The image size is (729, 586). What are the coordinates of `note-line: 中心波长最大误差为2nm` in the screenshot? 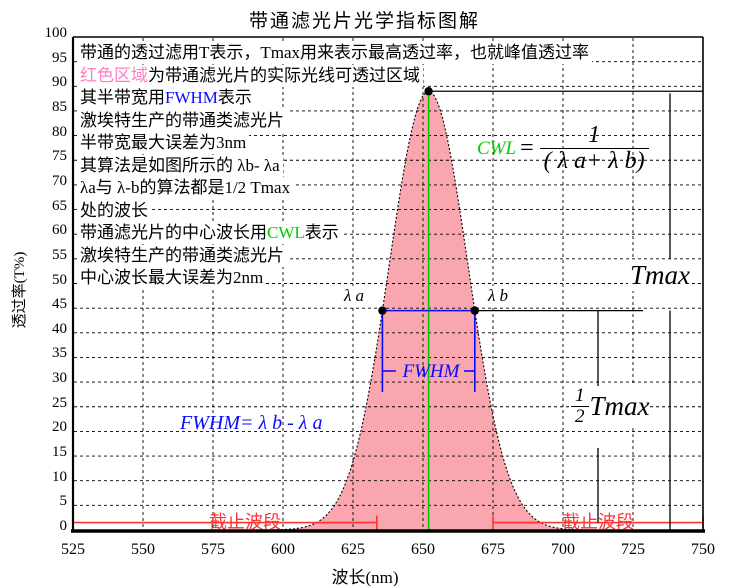 It's located at (173, 278).